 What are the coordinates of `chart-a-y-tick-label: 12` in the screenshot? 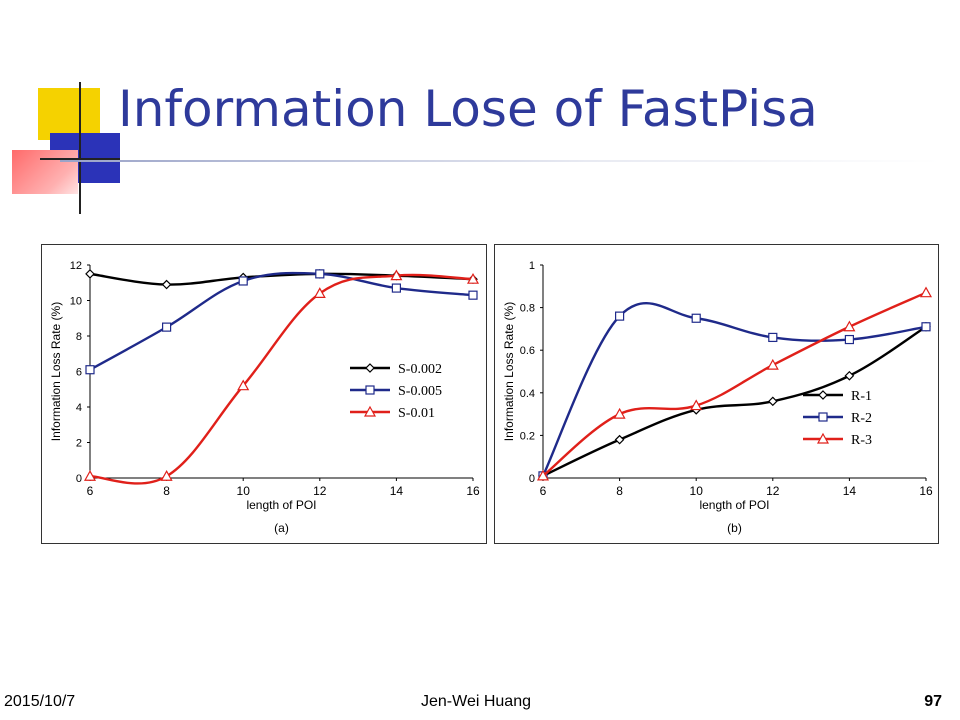 It's located at (76, 266).